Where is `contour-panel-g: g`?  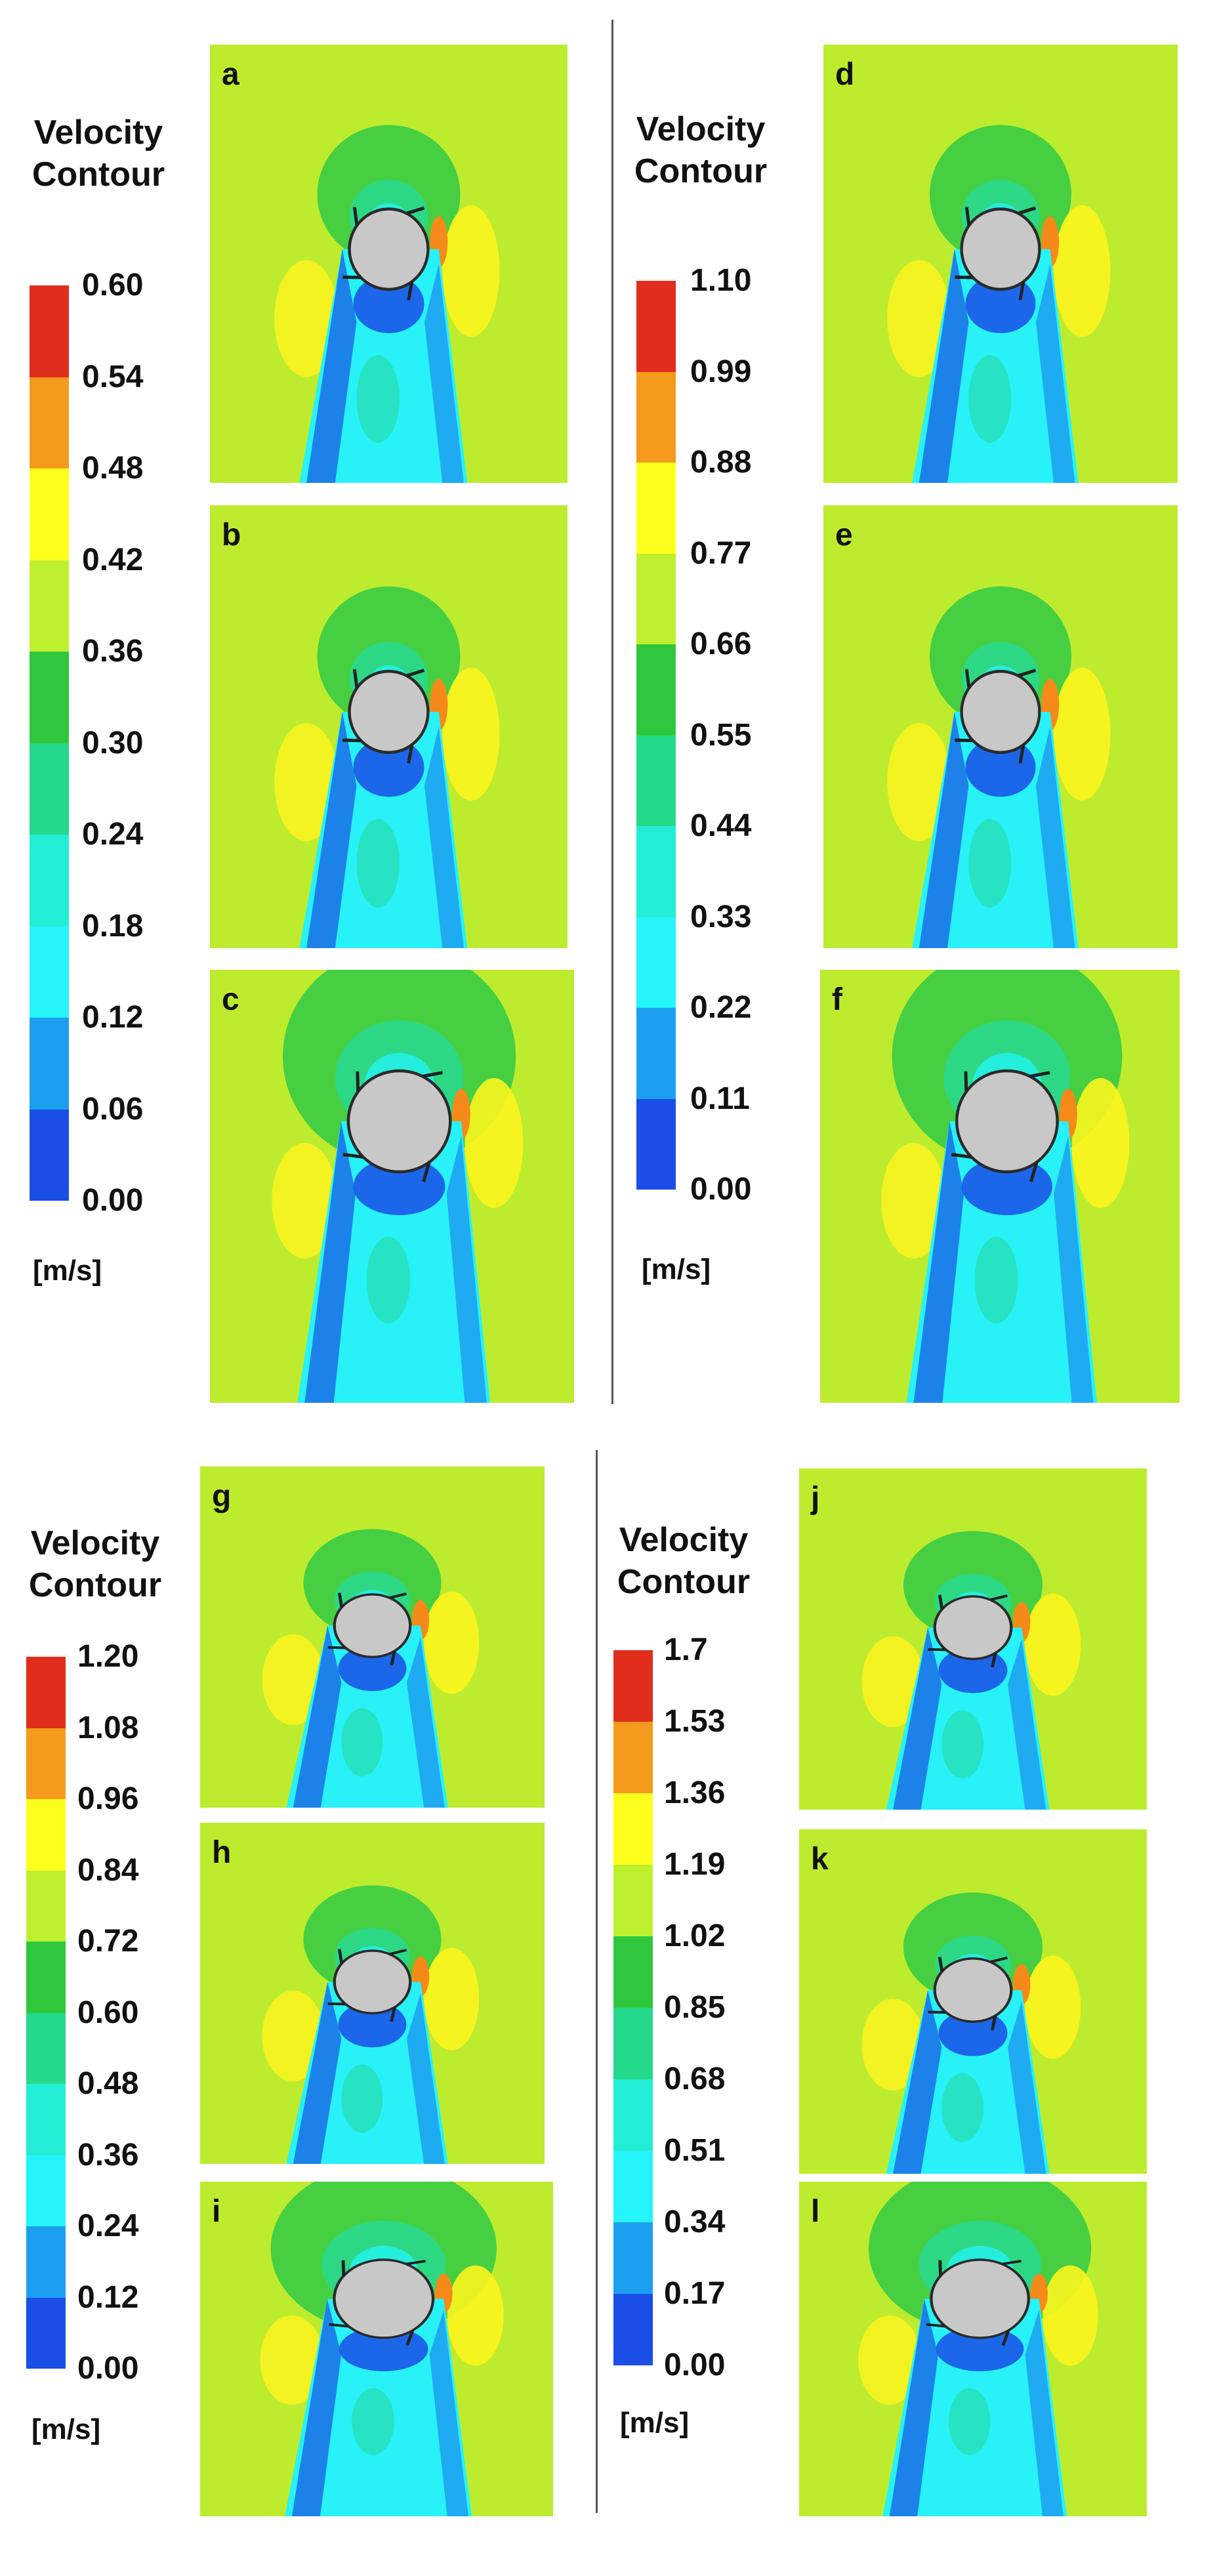 contour-panel-g: g is located at coordinates (372, 1637).